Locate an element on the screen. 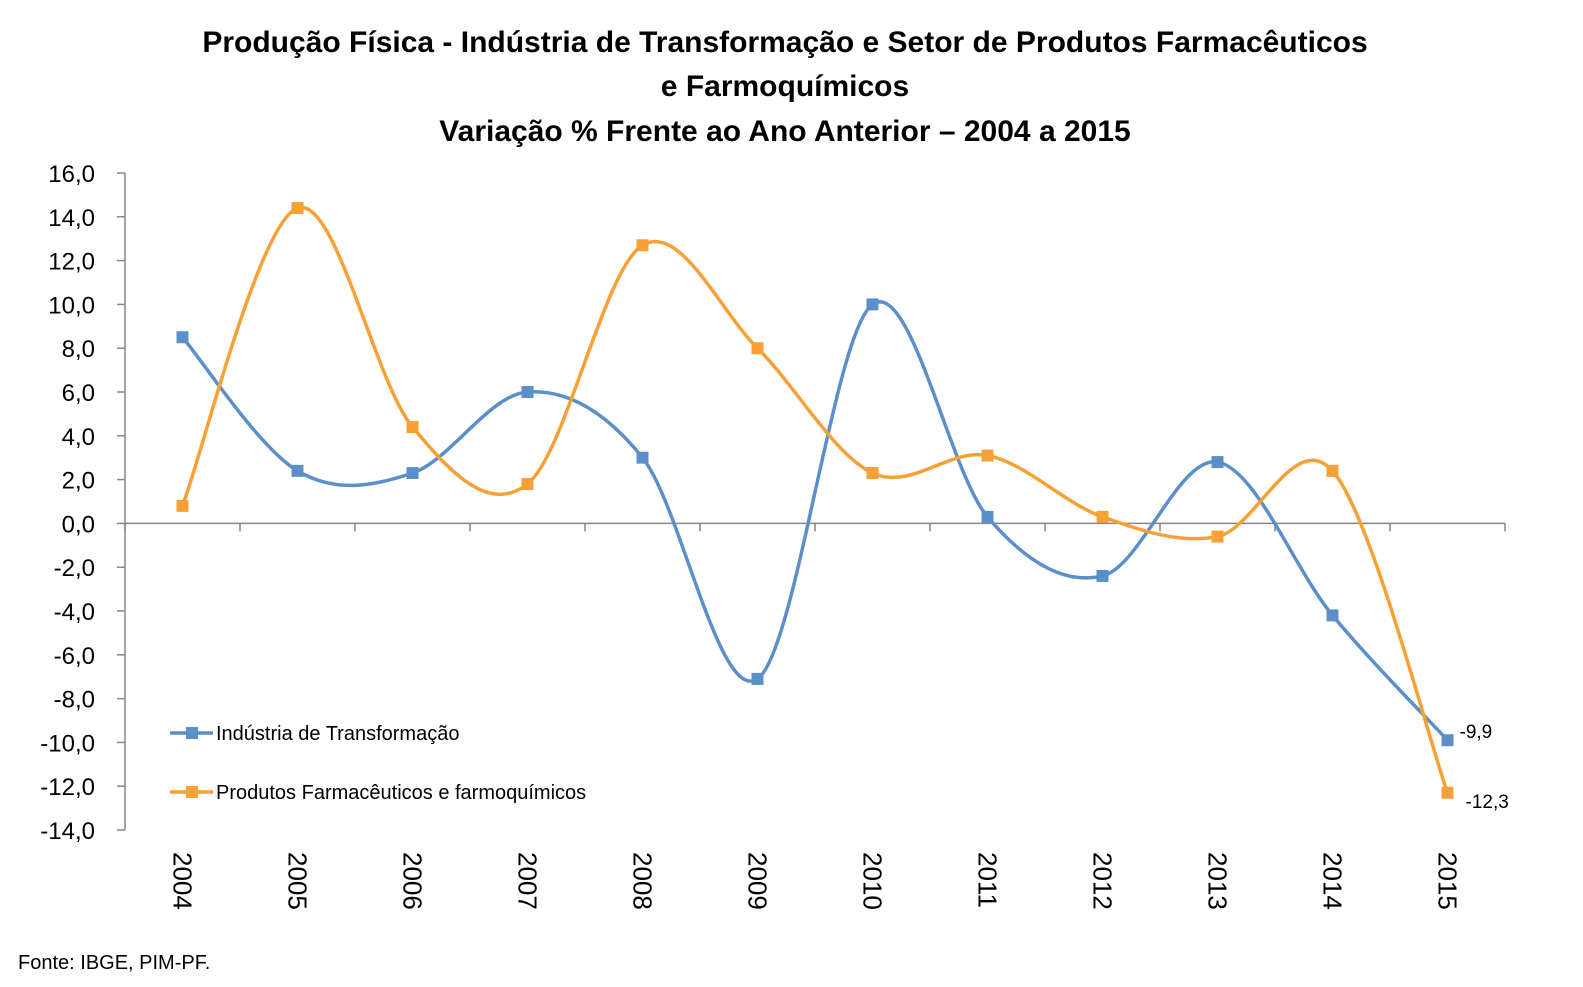  legend-entry-label: Produtos Farmacêuticos e farmoquímicos is located at coordinates (401, 793).